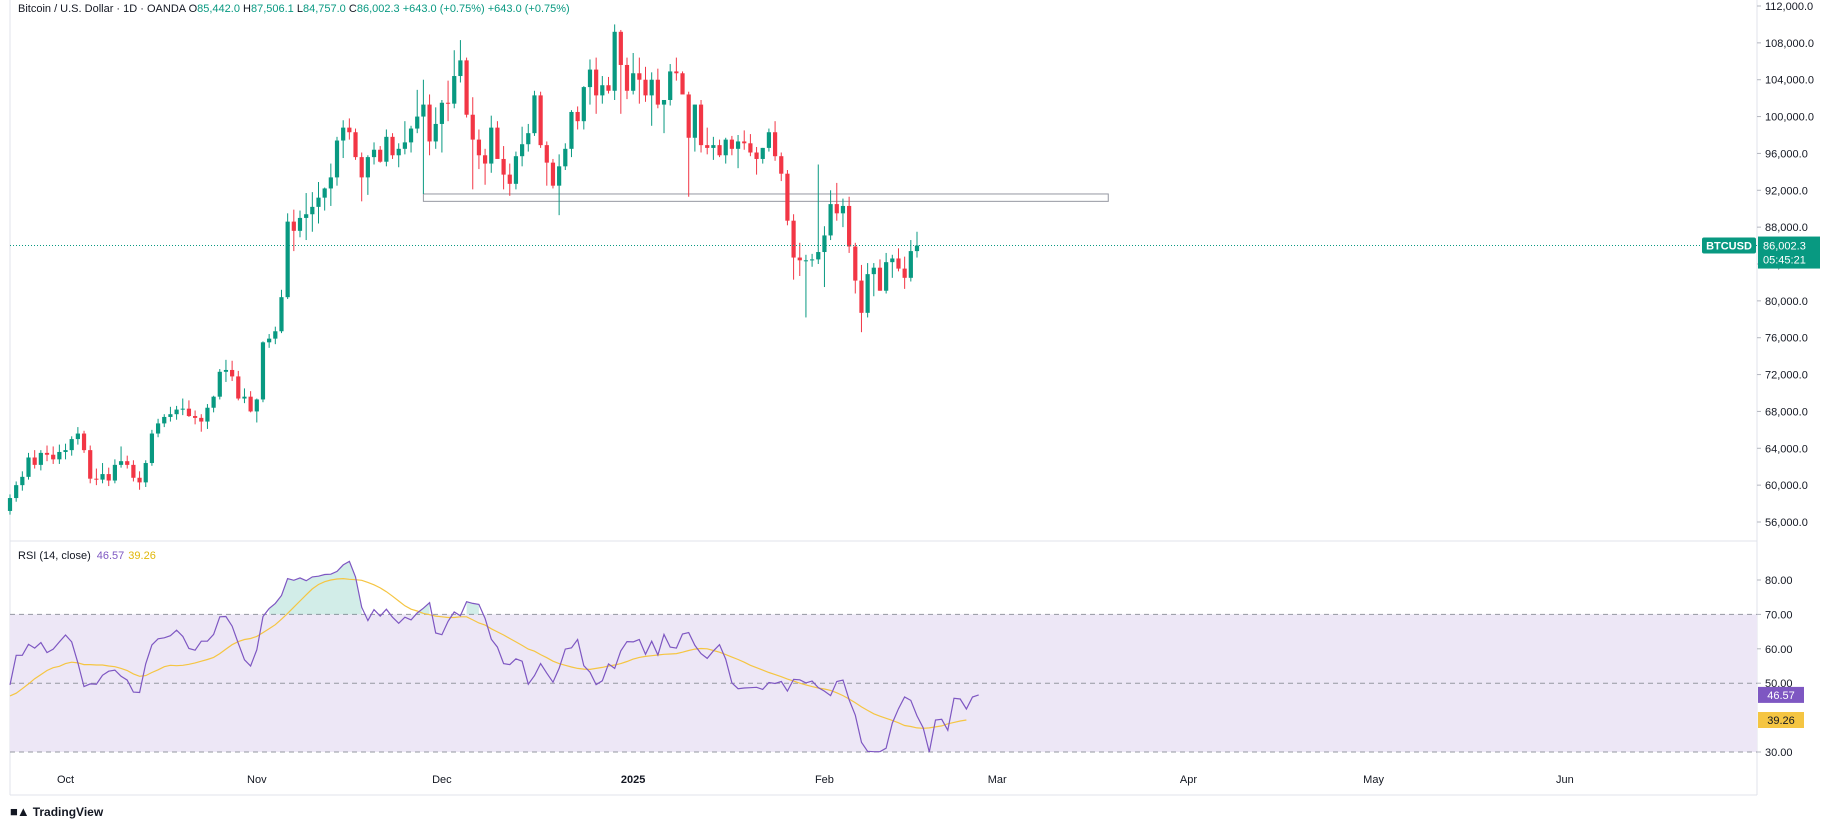  I want to click on rsi-ma-value: 39.26, so click(142, 556).